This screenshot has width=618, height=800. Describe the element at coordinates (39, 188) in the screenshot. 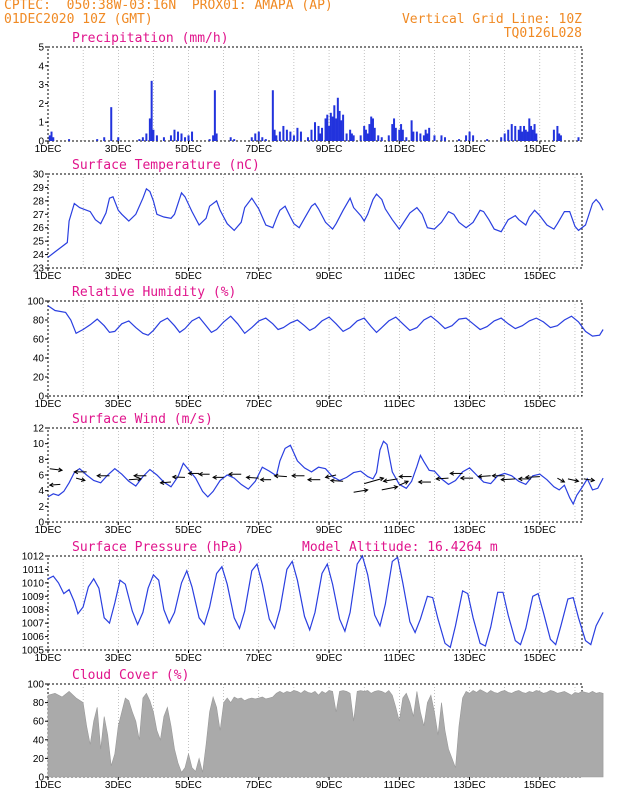

I see `y-tick-label: 29` at that location.